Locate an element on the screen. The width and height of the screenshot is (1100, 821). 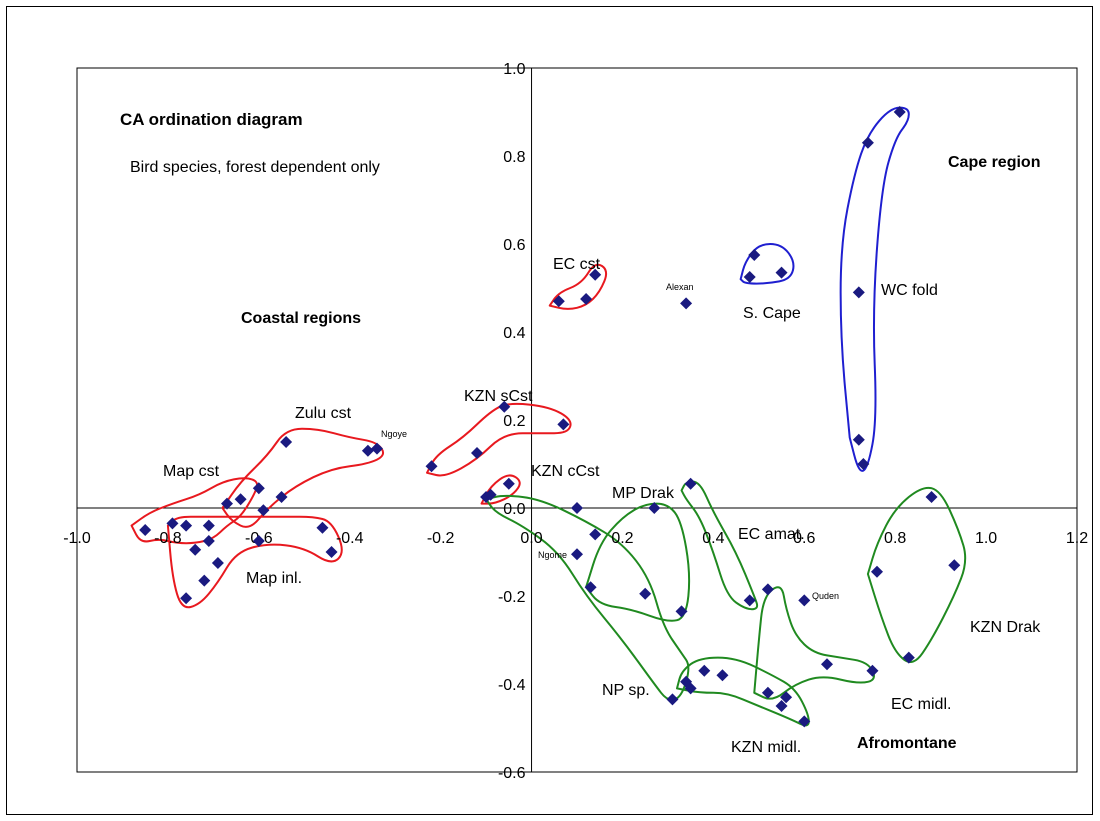
y-tick-label: 0.2 is located at coordinates (514, 421).